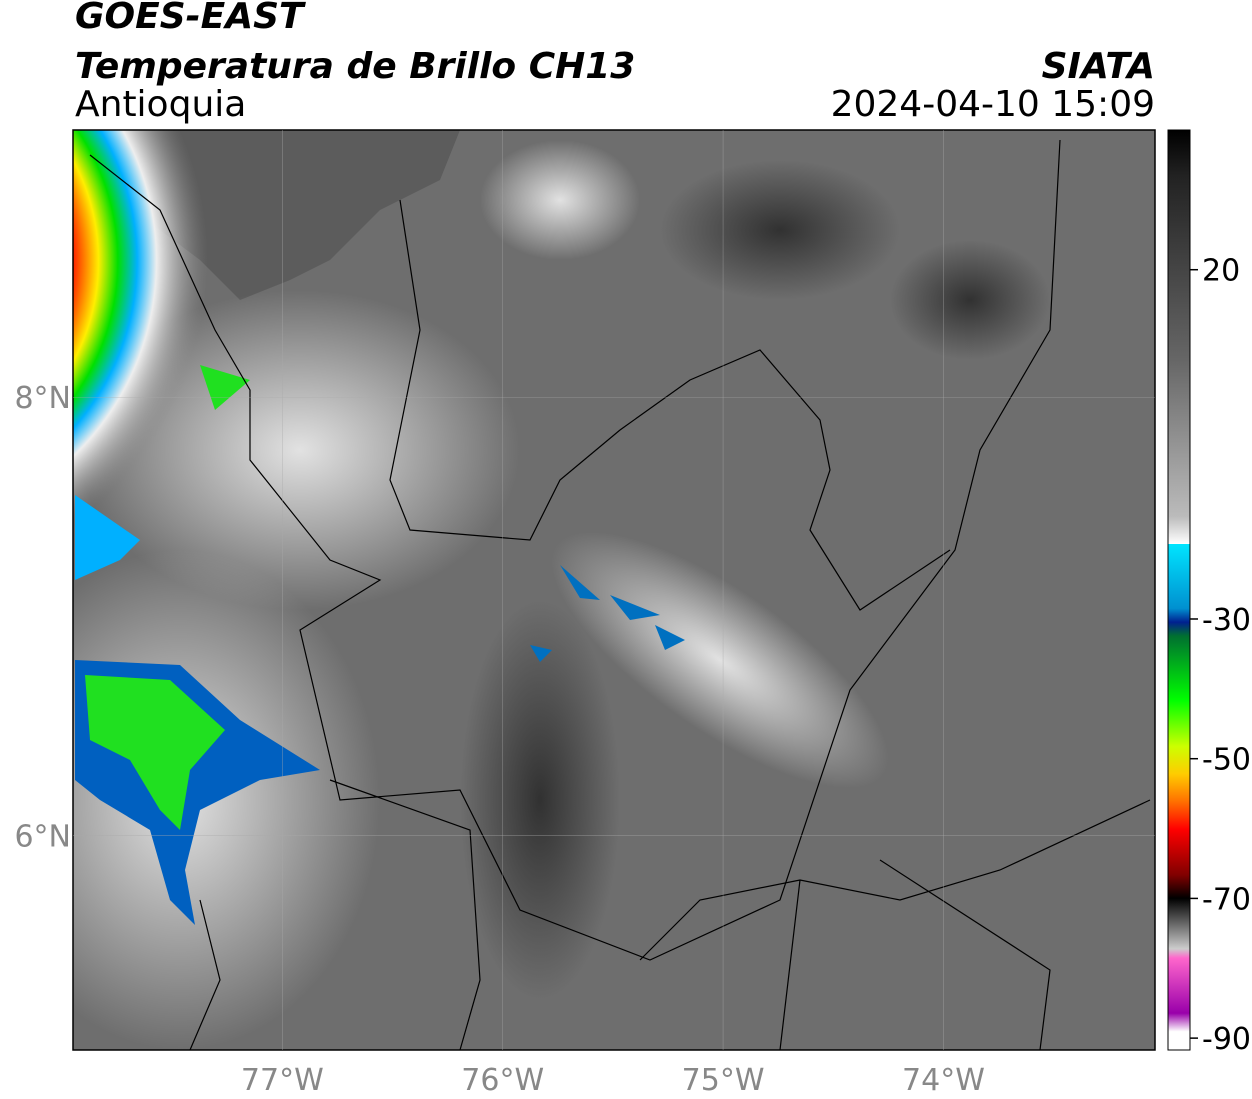  What do you see at coordinates (1179, 590) in the screenshot?
I see `colorbar` at bounding box center [1179, 590].